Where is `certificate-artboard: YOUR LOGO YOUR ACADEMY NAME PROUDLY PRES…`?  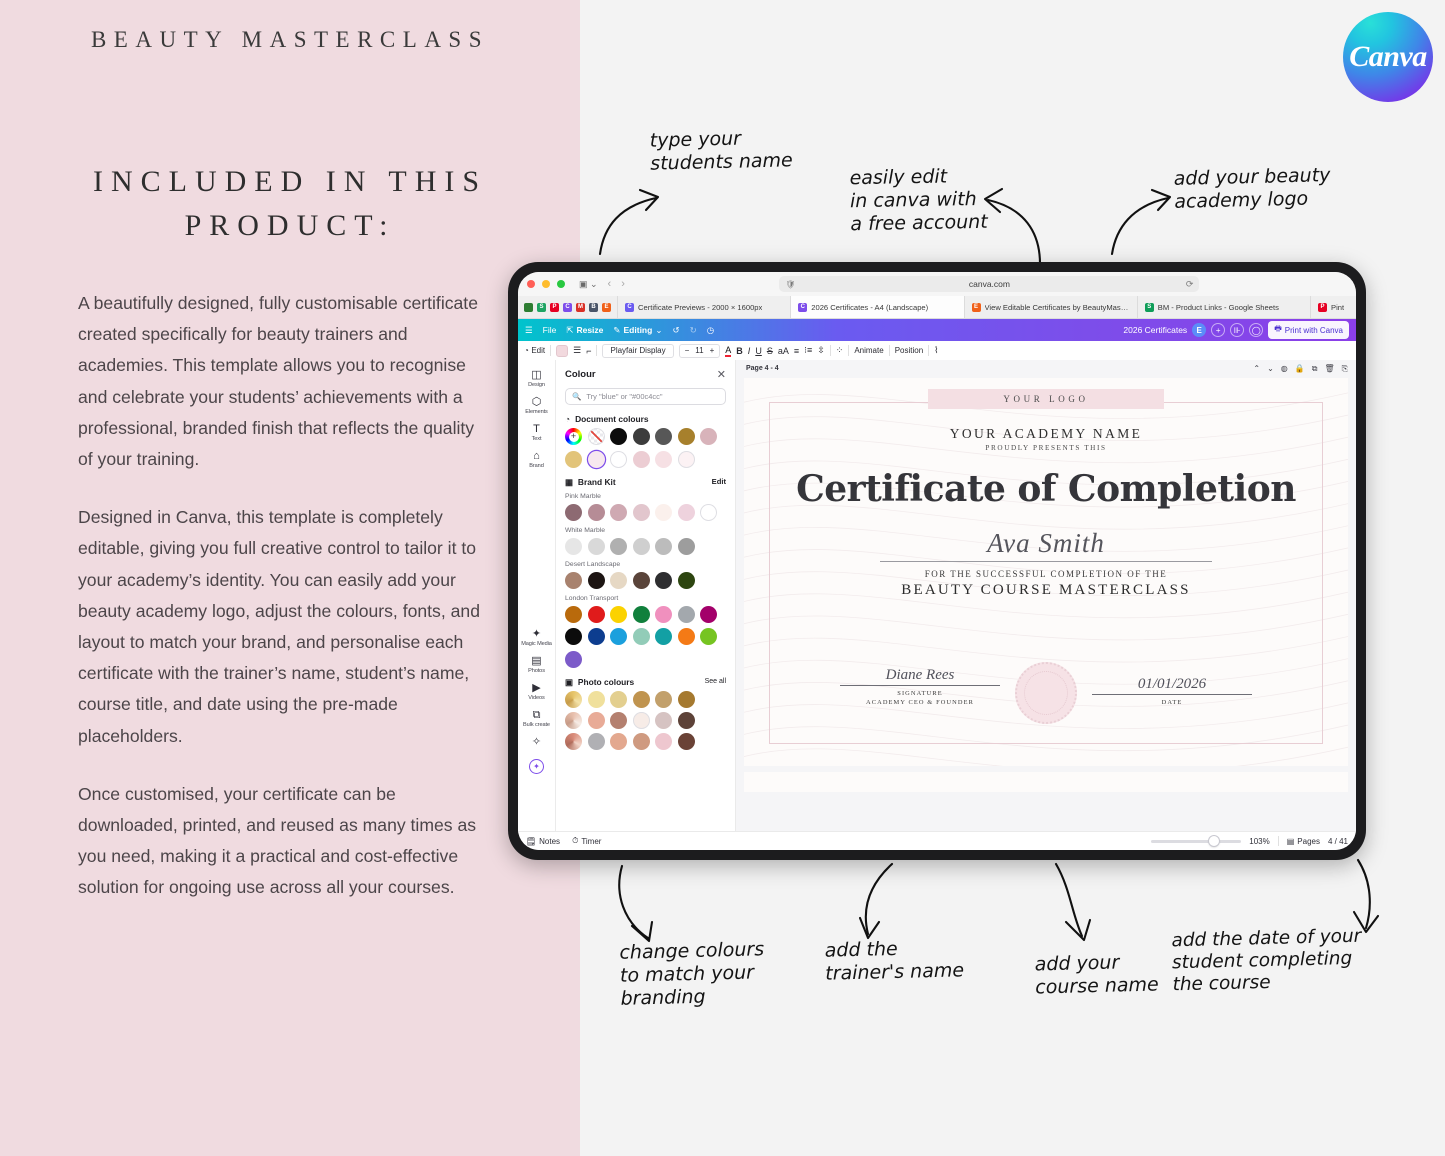 certificate-artboard: YOUR LOGO YOUR ACADEMY NAME PROUDLY PRES… is located at coordinates (1046, 572).